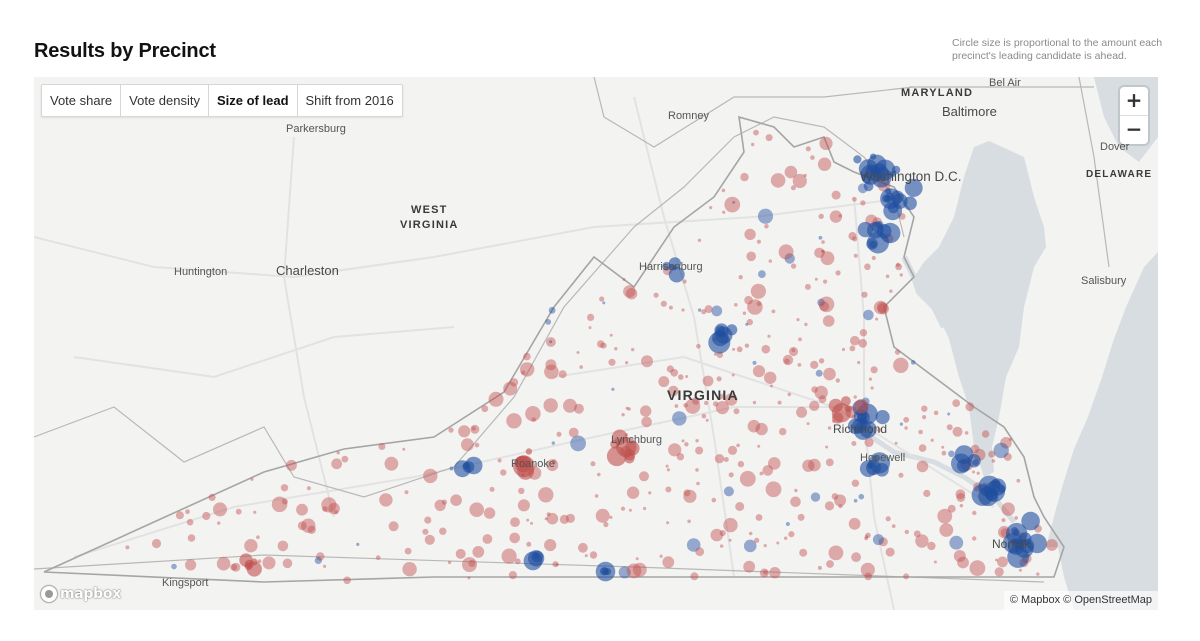  Describe the element at coordinates (253, 100) in the screenshot. I see `tab-size-of-lead: Size of lead` at that location.